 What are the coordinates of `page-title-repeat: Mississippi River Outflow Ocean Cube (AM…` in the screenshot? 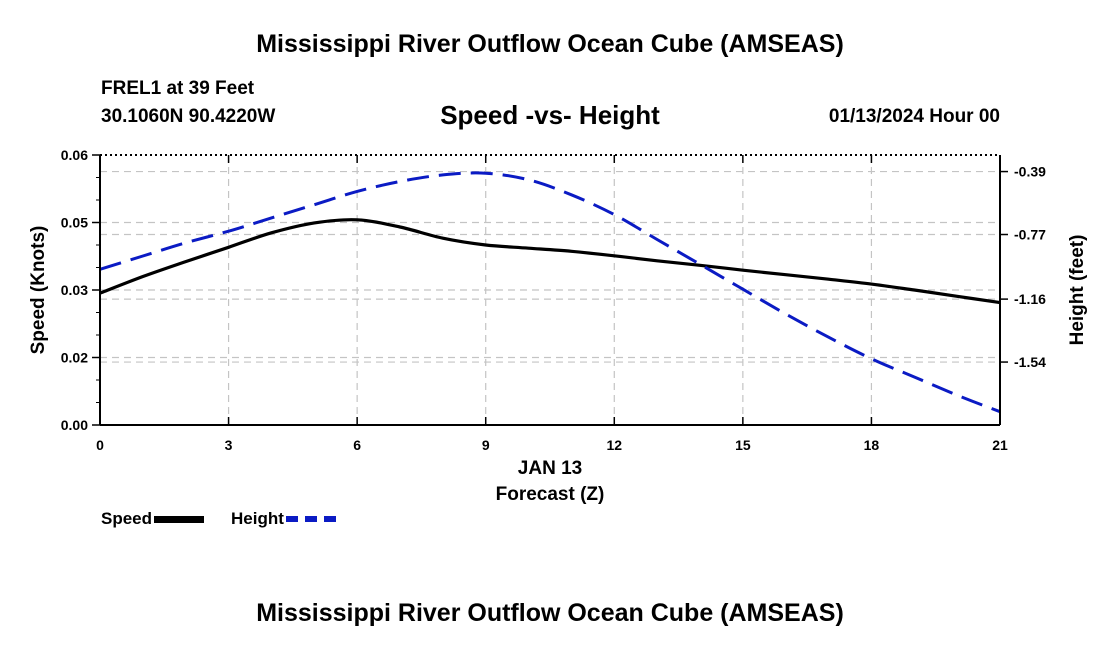 It's located at (550, 613).